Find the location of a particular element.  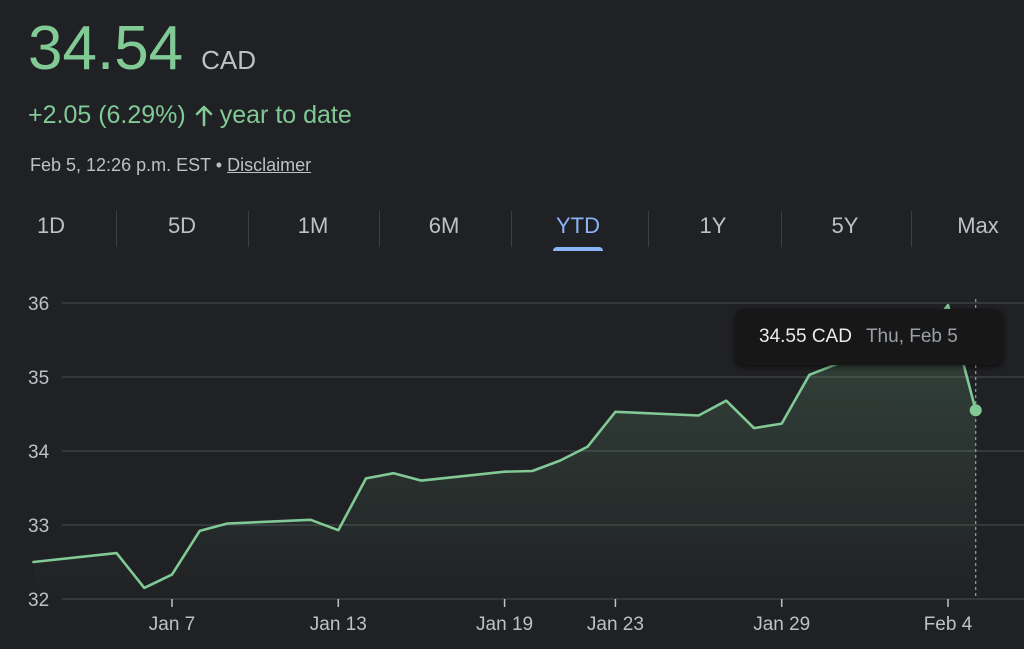

currency-label: CAD is located at coordinates (229, 60).